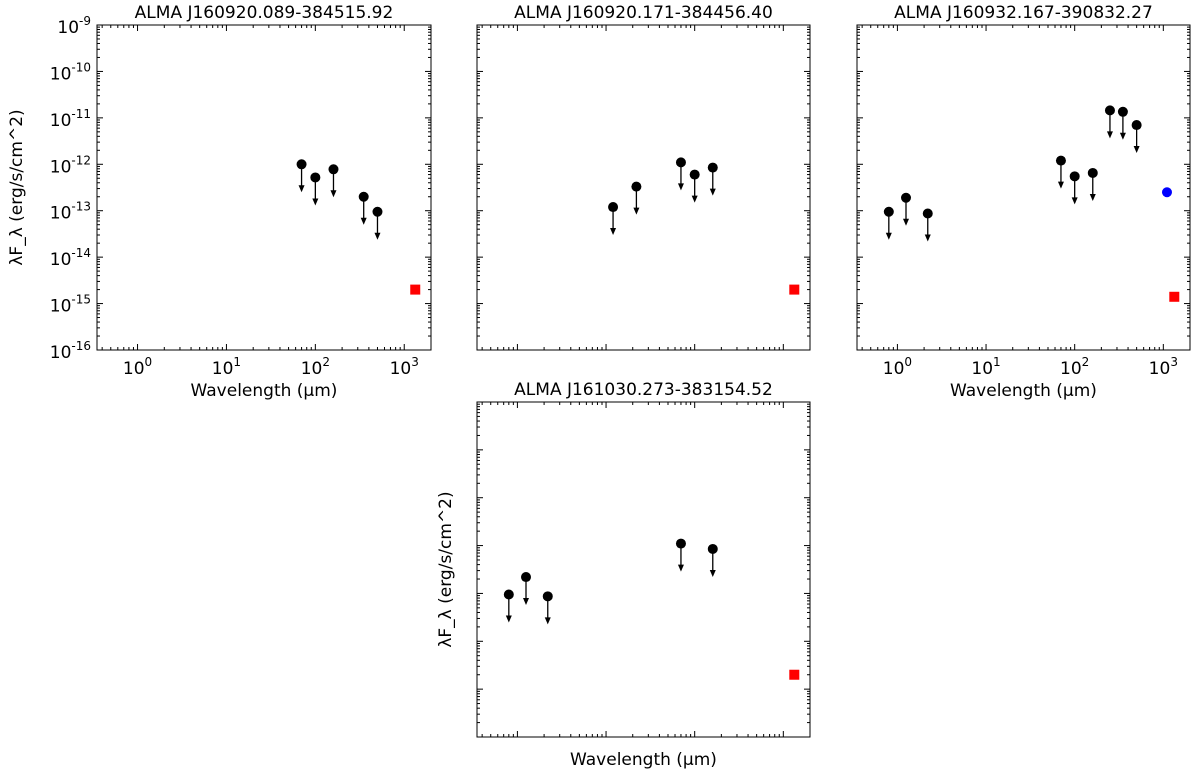 This screenshot has height=775, width=1200. I want to click on y-tick-label: 10-13, so click(70, 212).